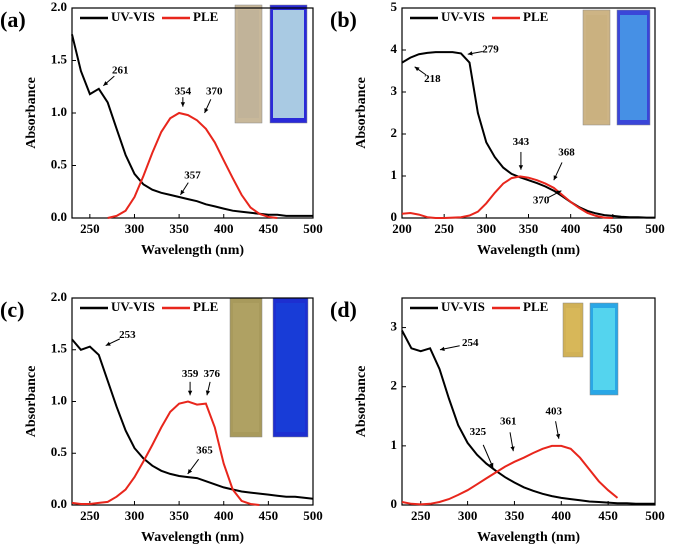  I want to click on annotation: 325, so click(478, 432).